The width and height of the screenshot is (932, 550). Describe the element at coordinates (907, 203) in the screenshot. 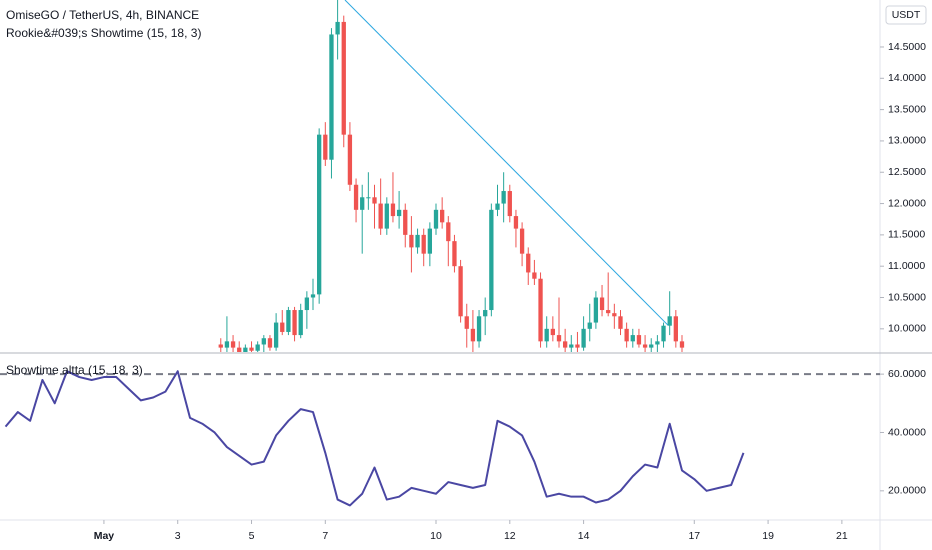

I see `y-tick-label: 12.0000` at that location.